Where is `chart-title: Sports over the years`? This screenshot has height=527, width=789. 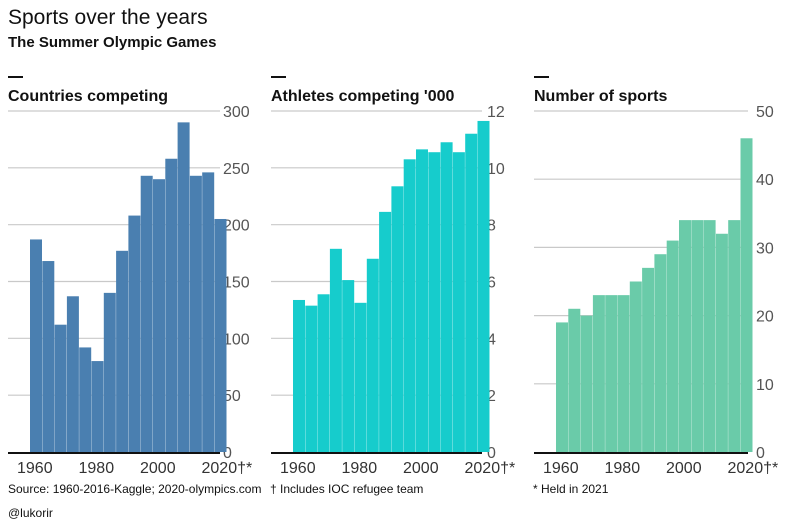 chart-title: Sports over the years is located at coordinates (108, 17).